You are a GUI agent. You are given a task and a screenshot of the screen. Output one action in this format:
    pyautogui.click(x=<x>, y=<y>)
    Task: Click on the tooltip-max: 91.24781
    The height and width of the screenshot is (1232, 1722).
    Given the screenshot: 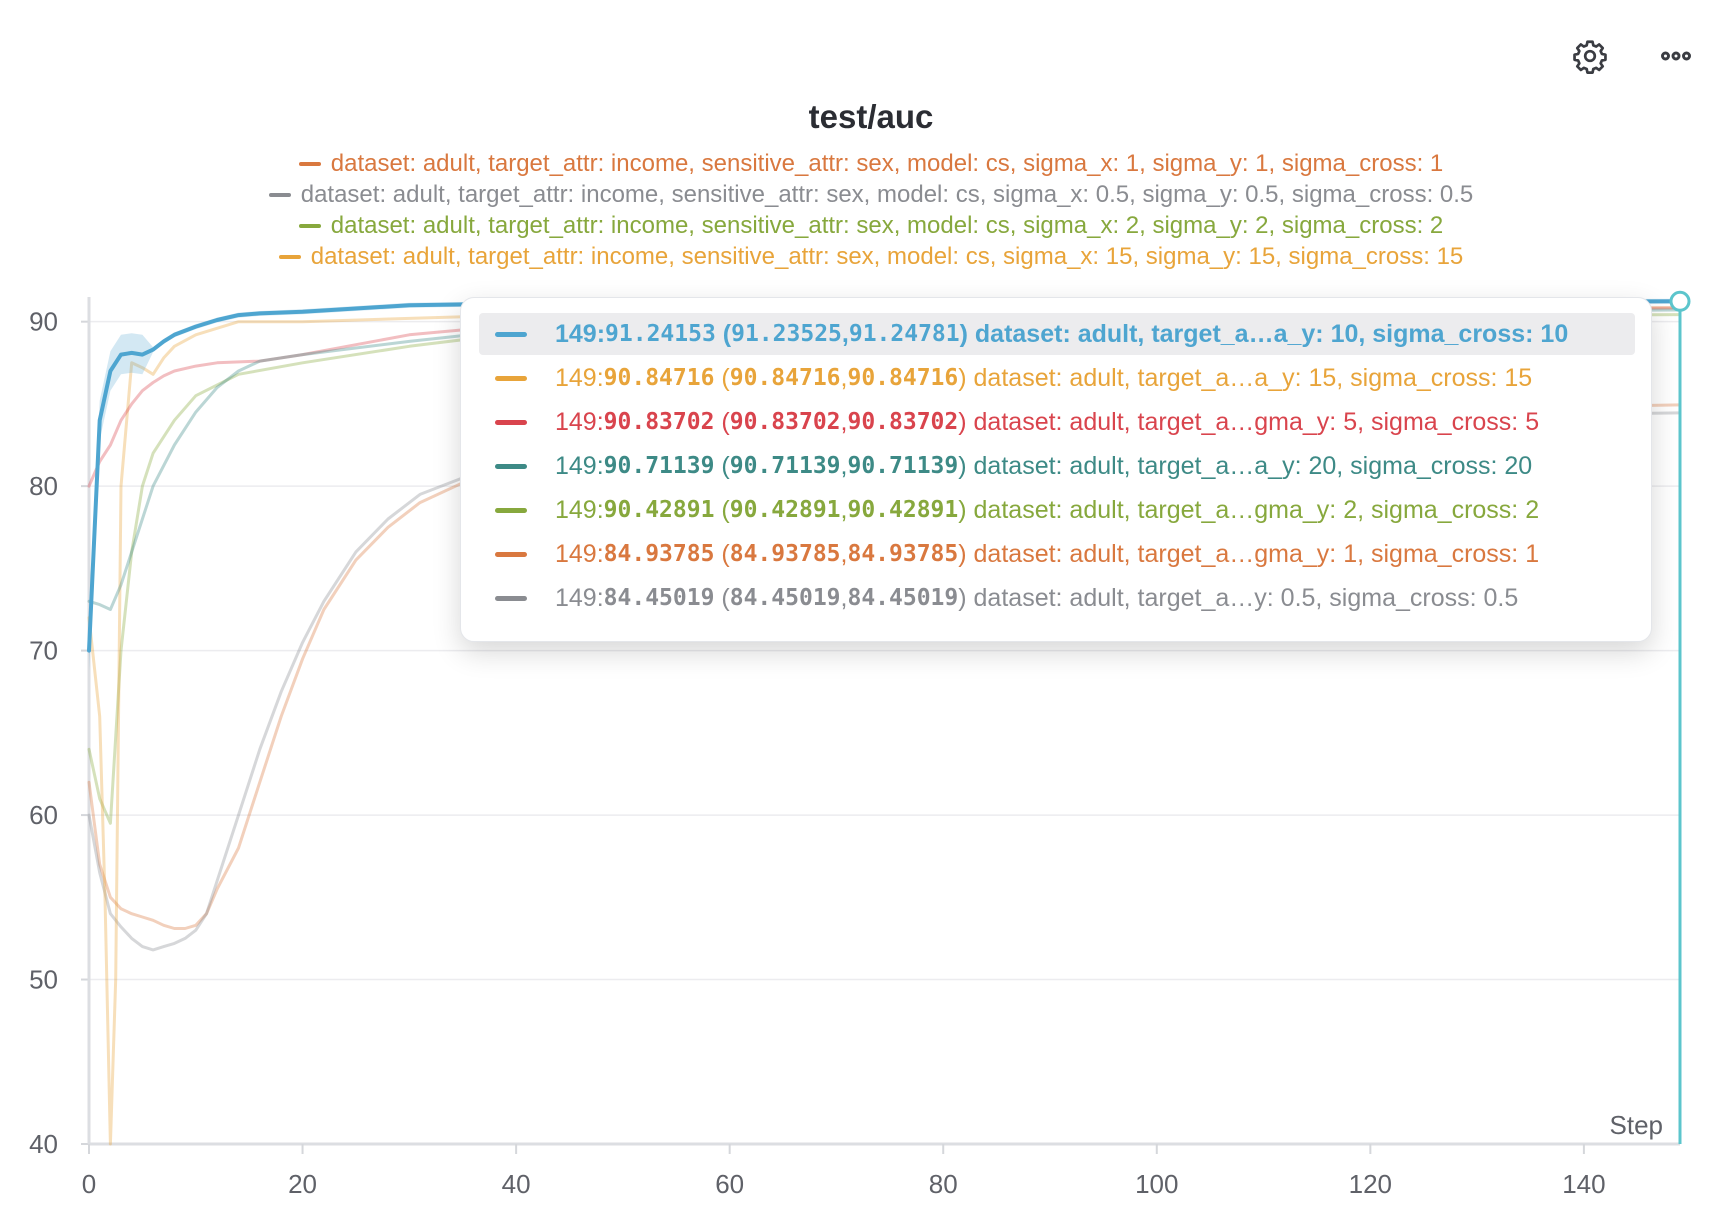 What is the action you would take?
    pyautogui.click(x=904, y=334)
    